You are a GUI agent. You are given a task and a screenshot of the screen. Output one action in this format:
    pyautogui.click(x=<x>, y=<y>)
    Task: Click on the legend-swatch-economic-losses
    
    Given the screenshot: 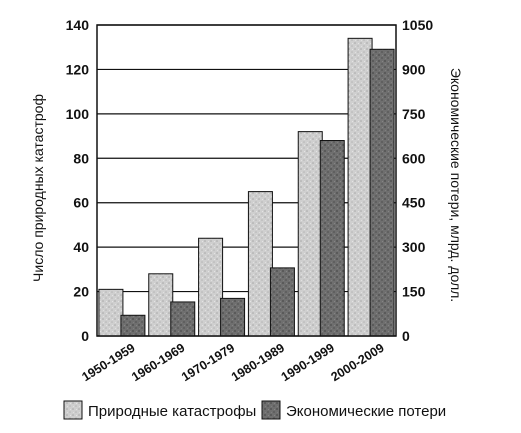 What is the action you would take?
    pyautogui.click(x=271, y=410)
    